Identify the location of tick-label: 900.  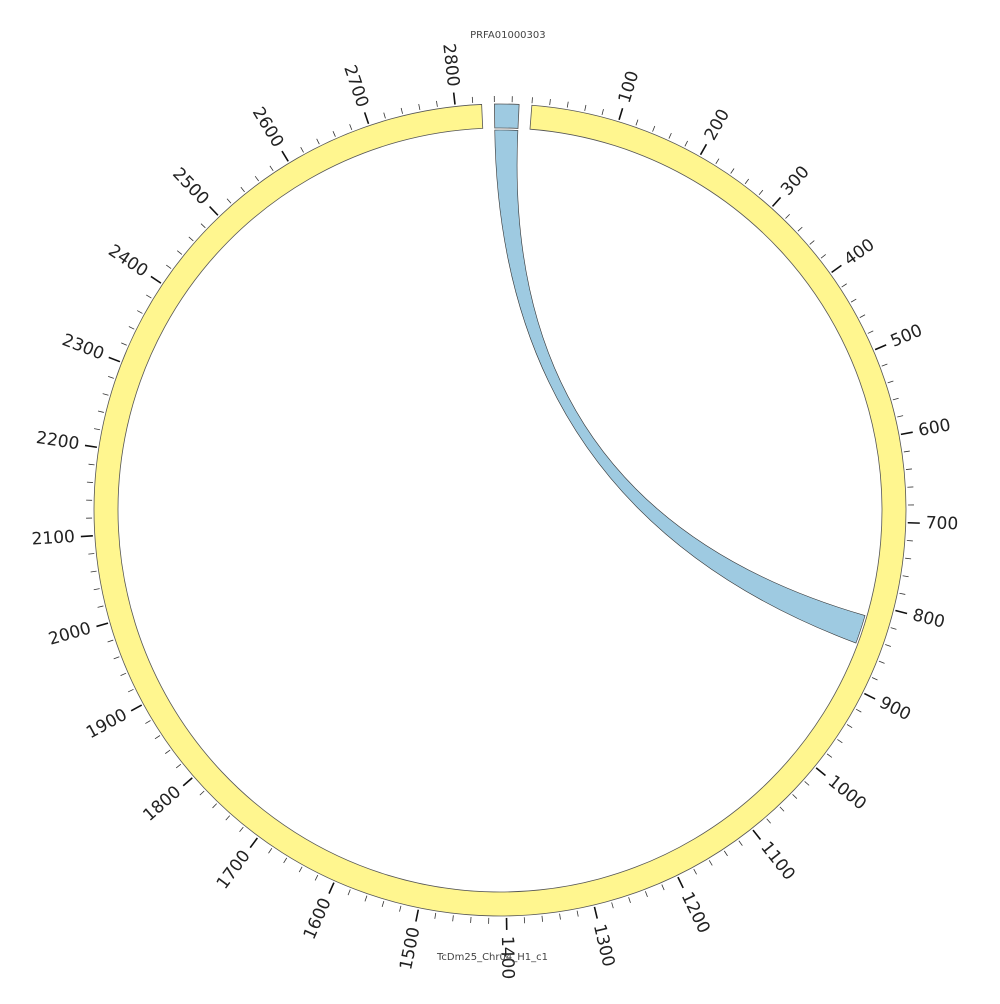
(895, 709).